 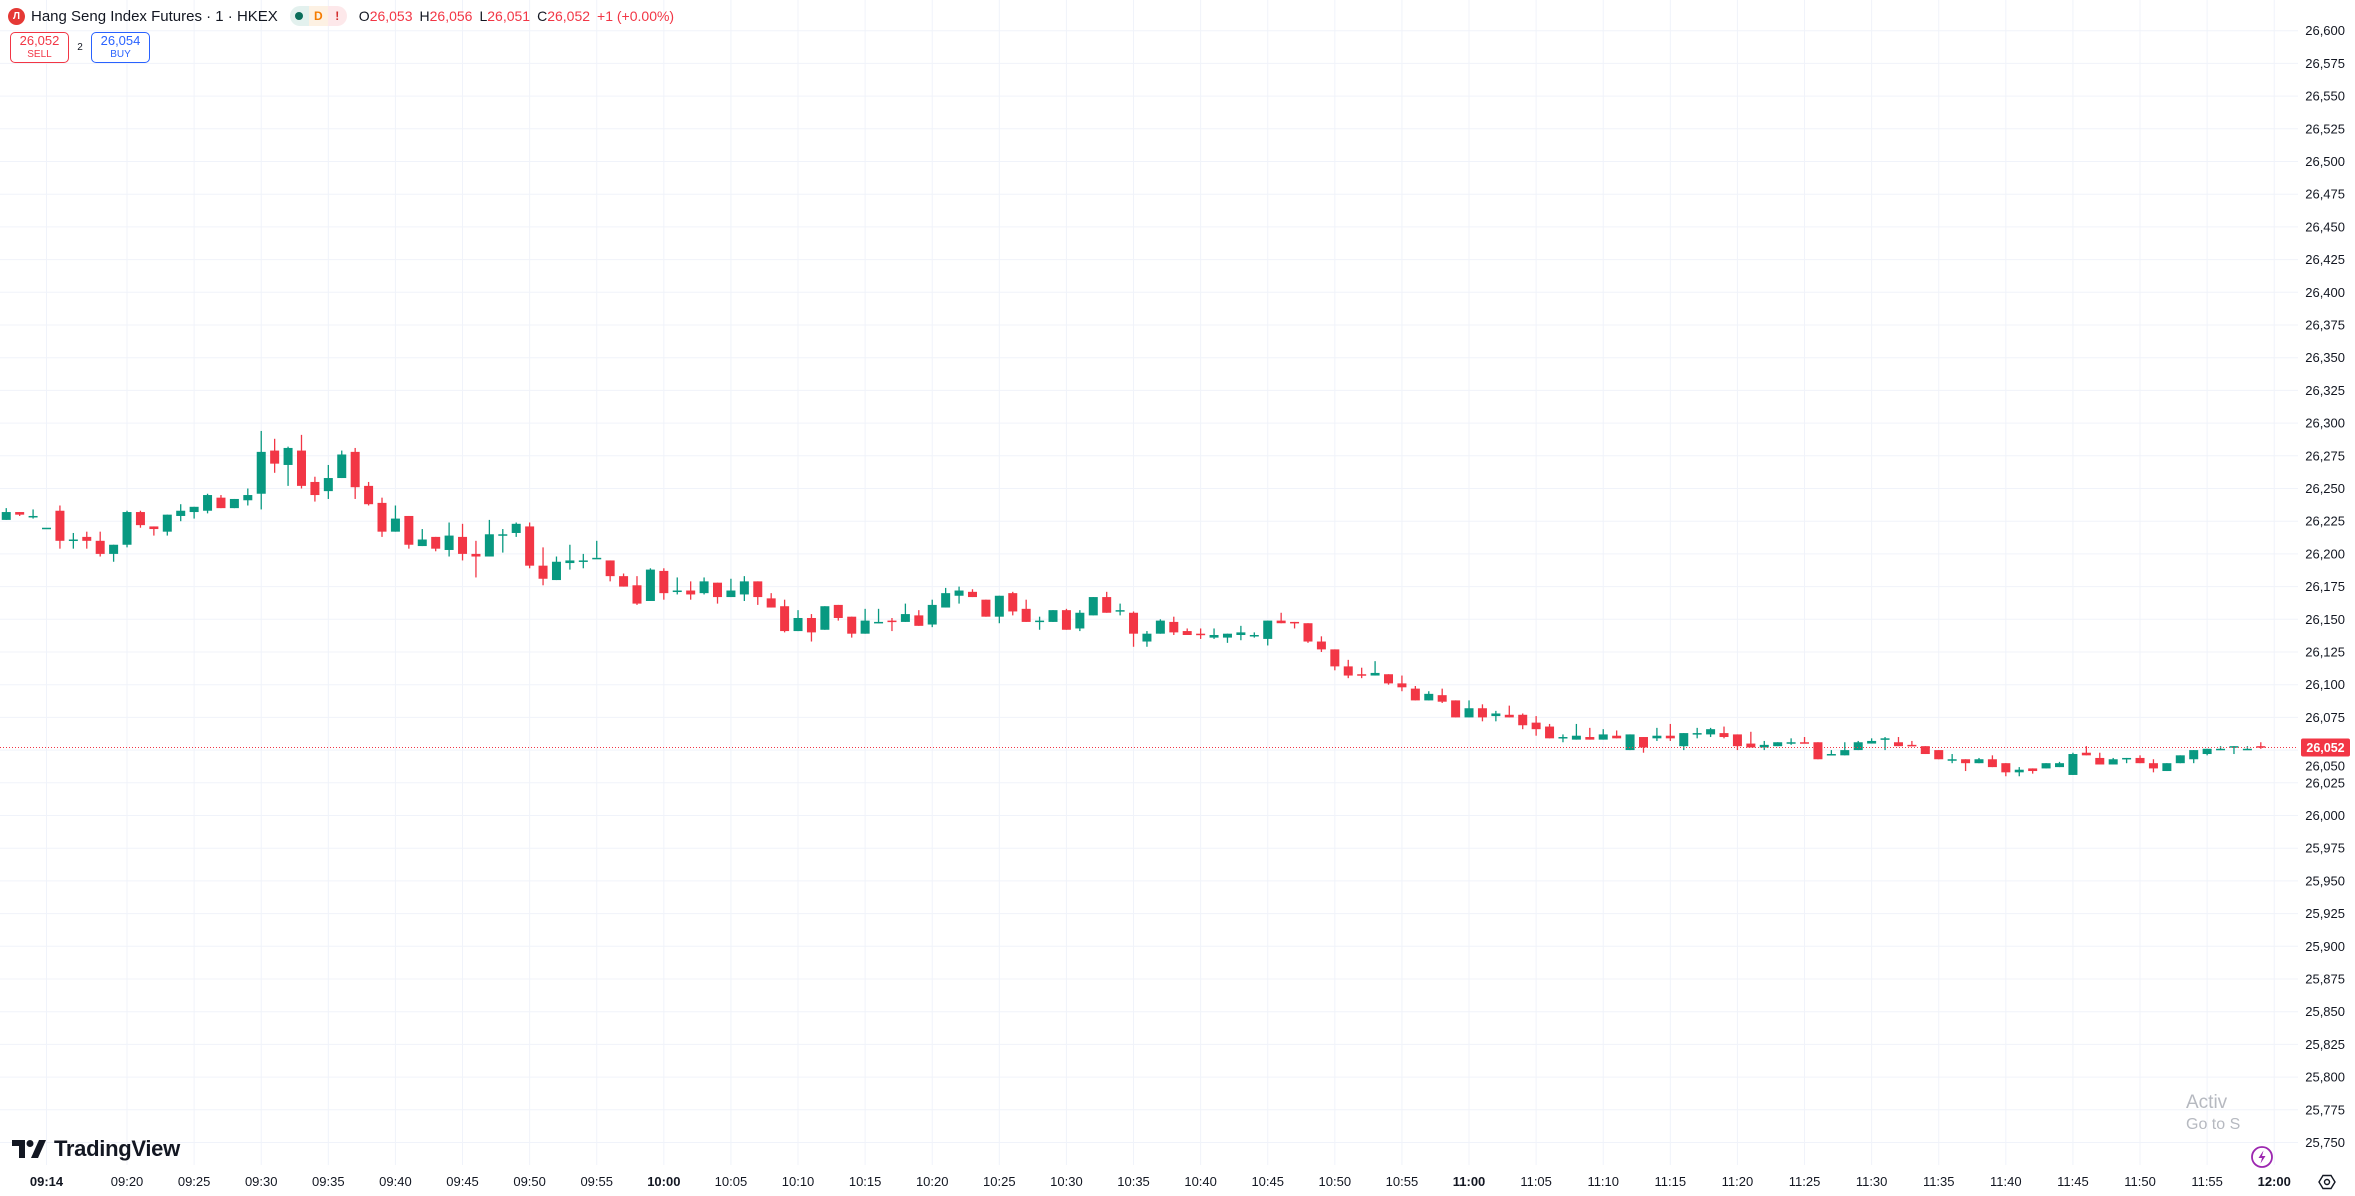 I want to click on tradingview-logo: TradingView, so click(x=96, y=1149).